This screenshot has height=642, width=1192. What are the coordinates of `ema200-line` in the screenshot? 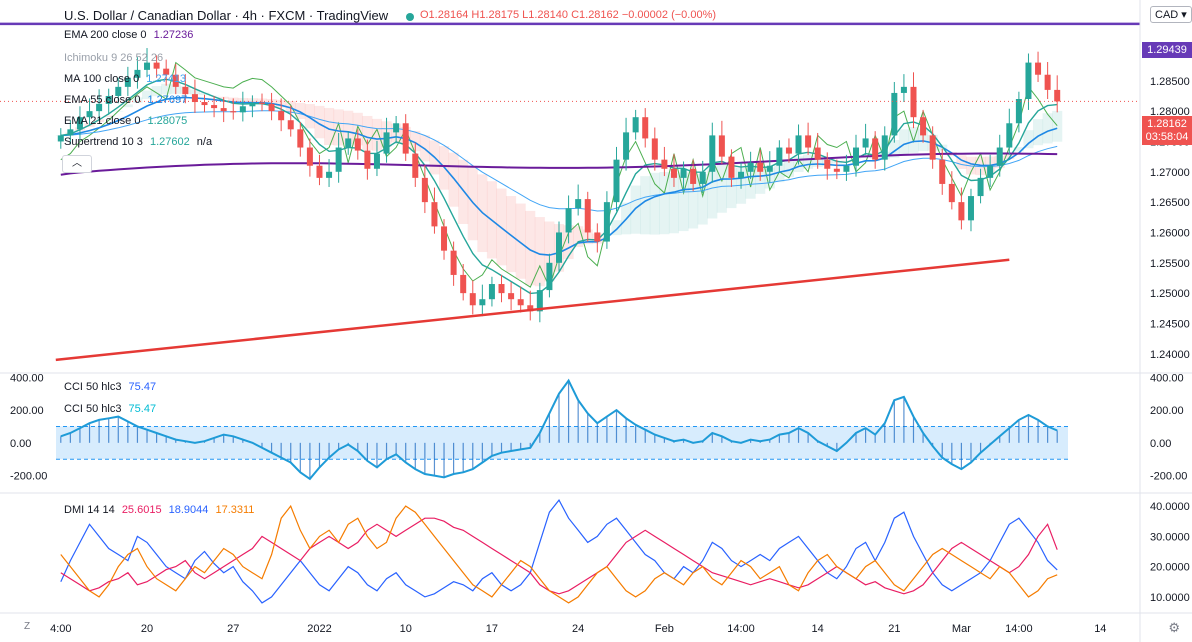 It's located at (559, 164).